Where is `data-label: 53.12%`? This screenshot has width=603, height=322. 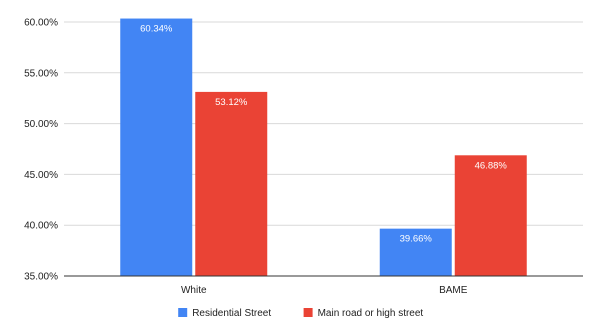
data-label: 53.12% is located at coordinates (231, 102).